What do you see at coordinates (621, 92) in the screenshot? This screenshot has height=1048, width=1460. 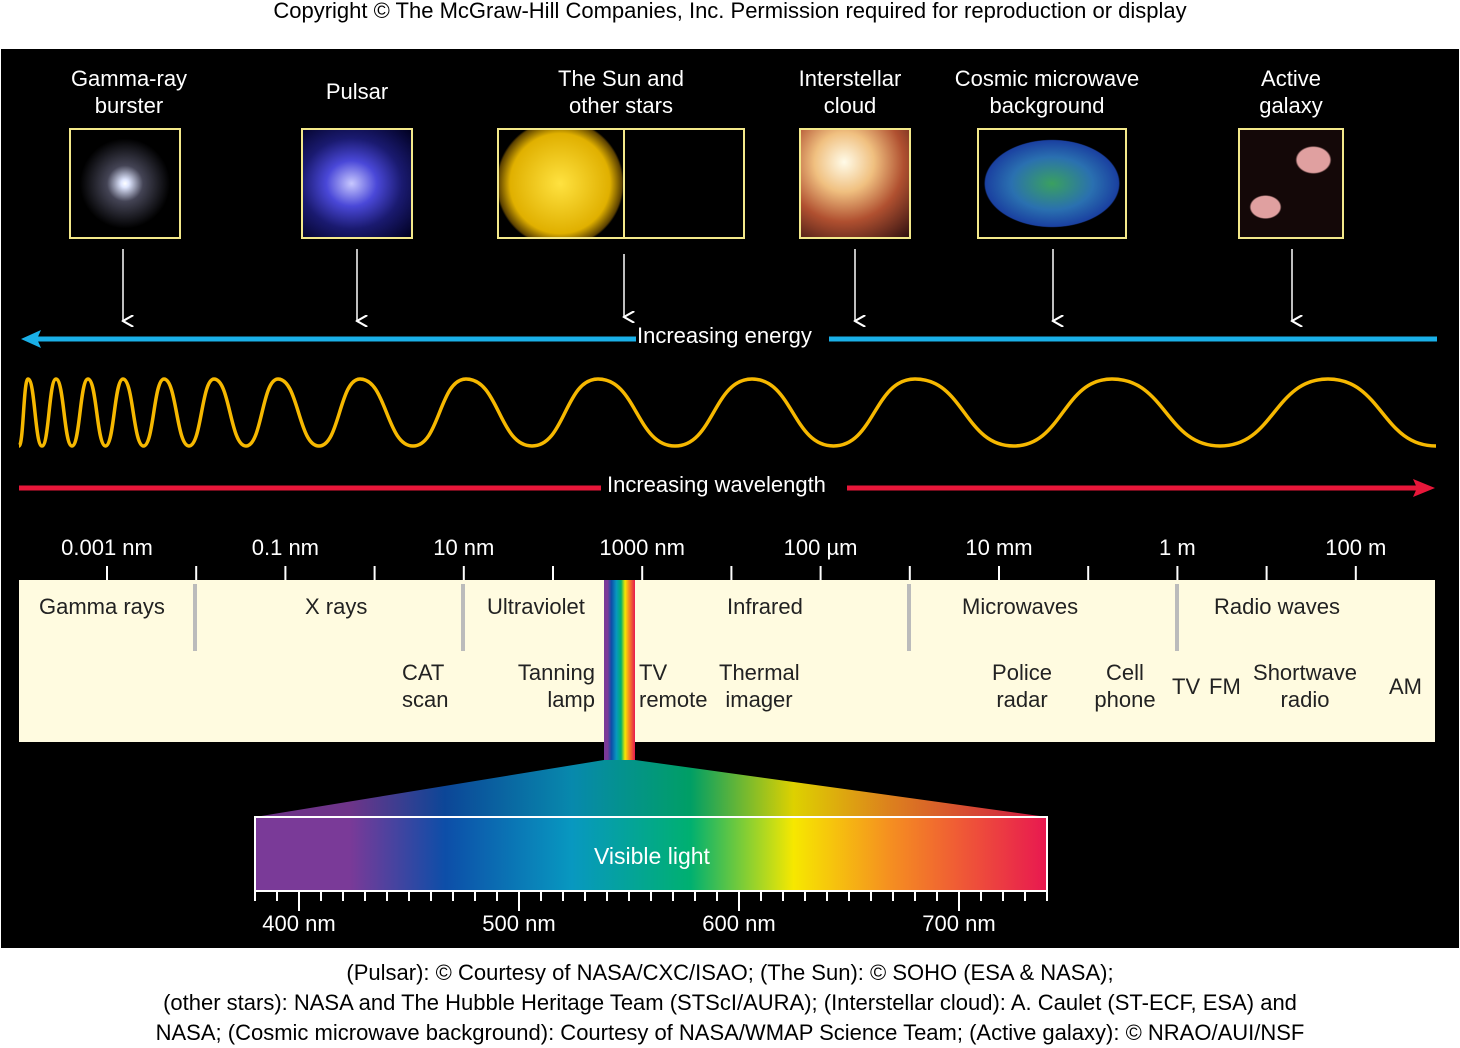 I see `source-label-sun: The Sun and other stars` at bounding box center [621, 92].